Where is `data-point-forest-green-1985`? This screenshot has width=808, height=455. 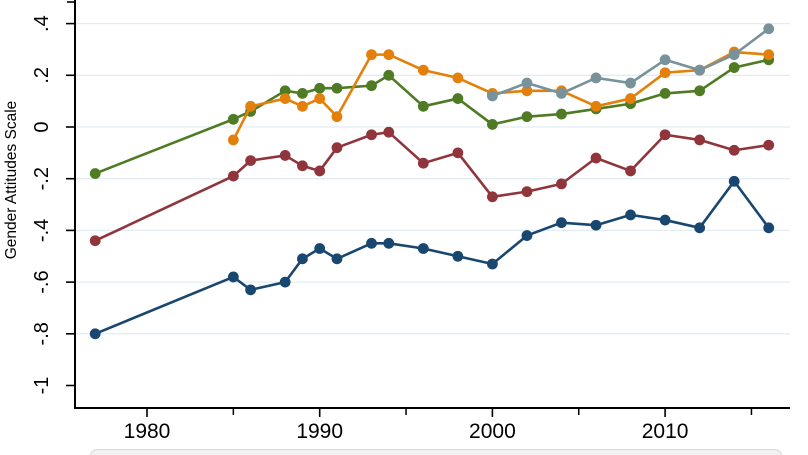 data-point-forest-green-1985 is located at coordinates (233, 119).